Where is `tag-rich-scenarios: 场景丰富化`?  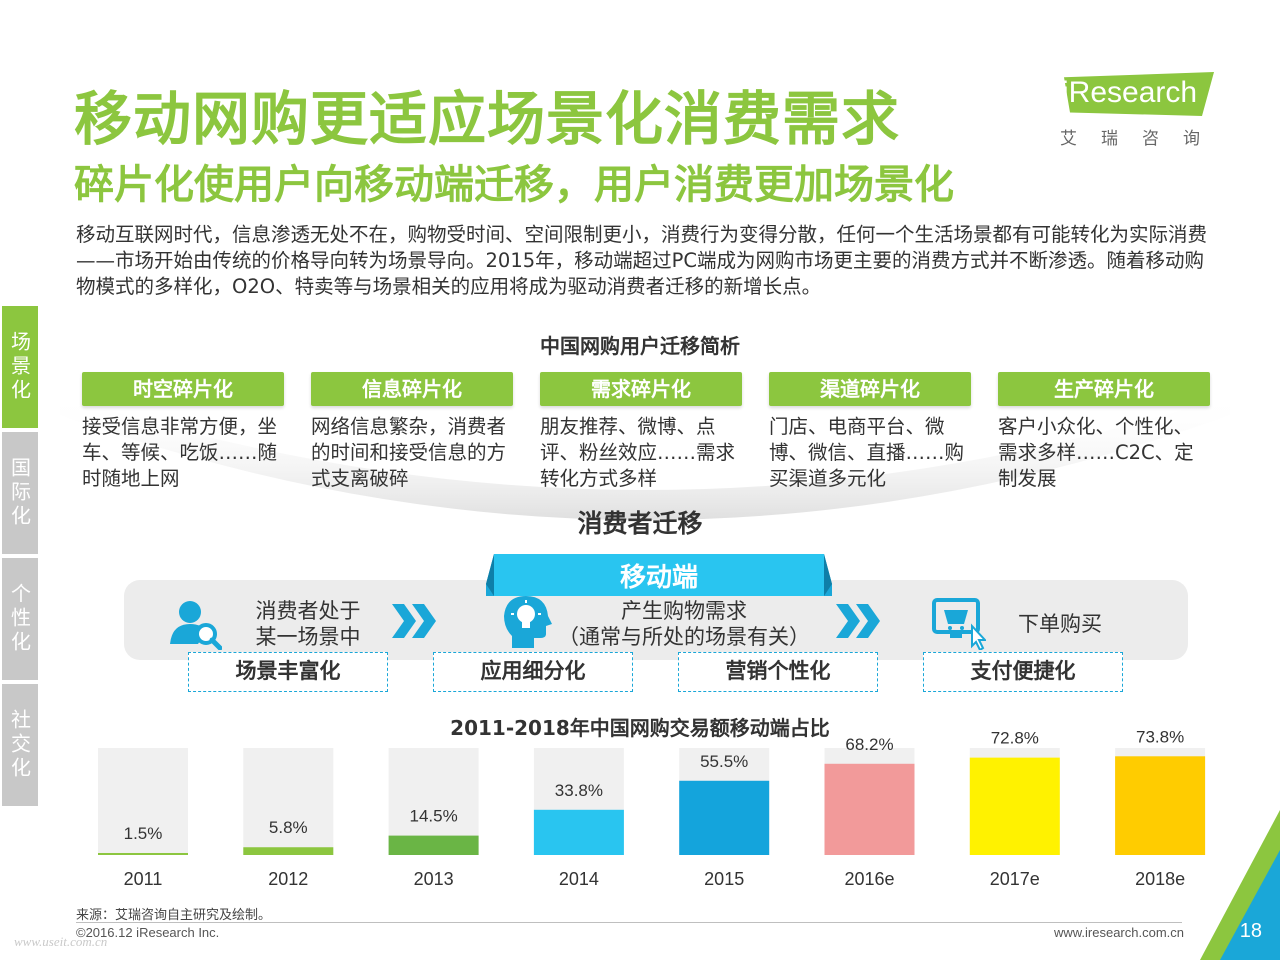
tag-rich-scenarios: 场景丰富化 is located at coordinates (288, 672).